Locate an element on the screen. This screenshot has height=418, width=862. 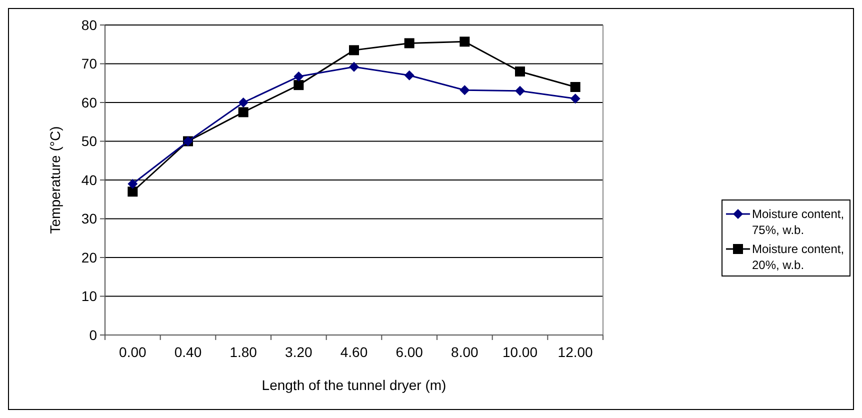
x-tick-label: 4.60 is located at coordinates (354, 352).